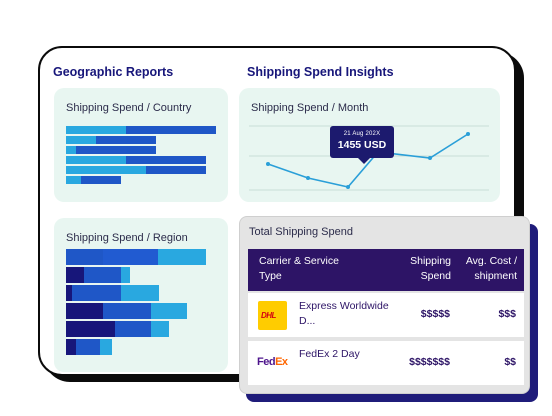 The height and width of the screenshot is (416, 552). I want to click on fedex-logo: FedEx, so click(272, 362).